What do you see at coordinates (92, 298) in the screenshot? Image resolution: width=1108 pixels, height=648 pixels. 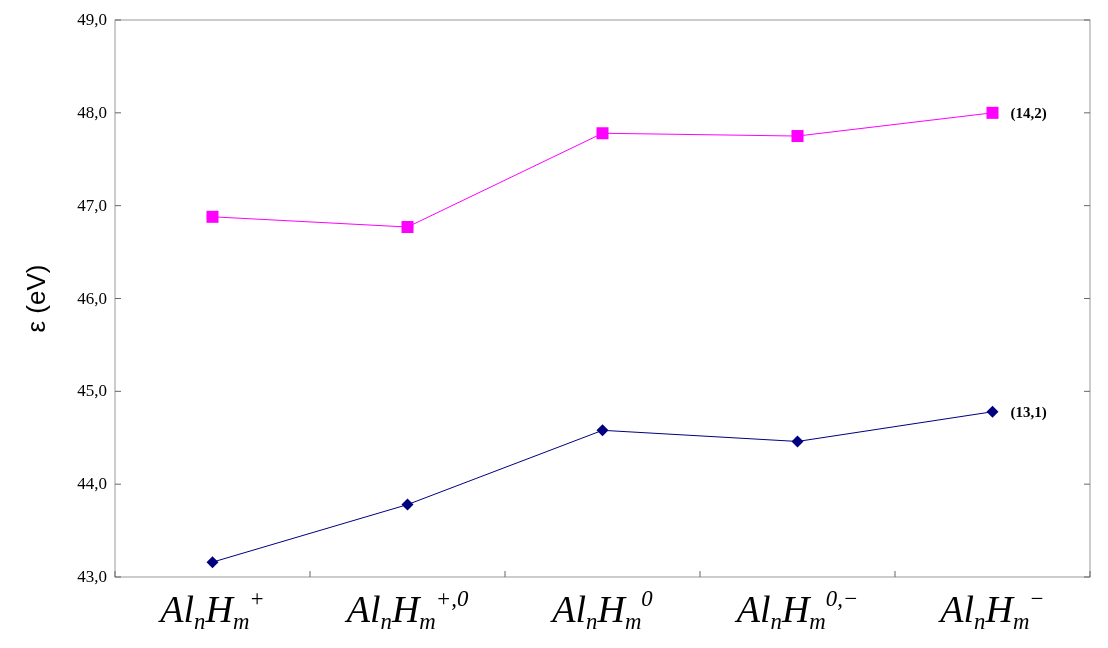 I see `y-tick-label: 46,0` at bounding box center [92, 298].